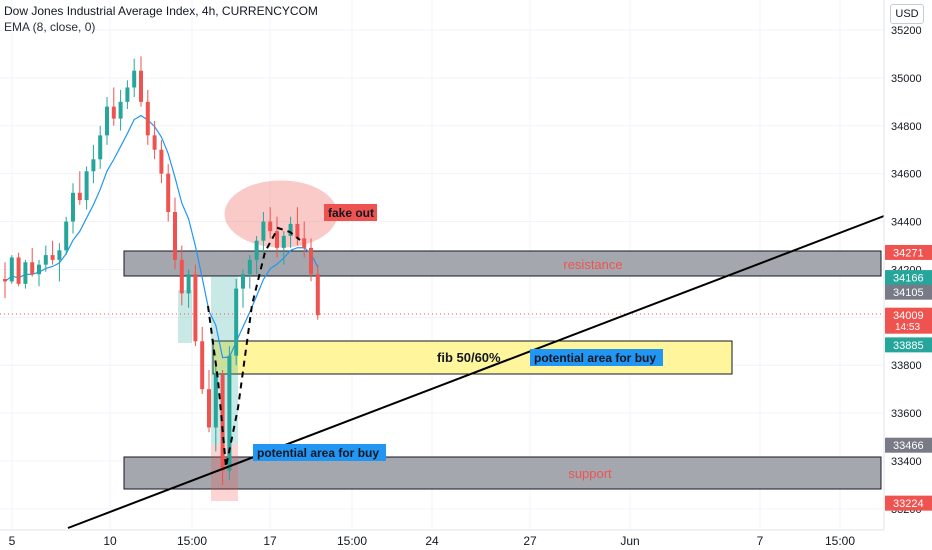 Image resolution: width=932 pixels, height=550 pixels. I want to click on price-tag: 34105, so click(908, 292).